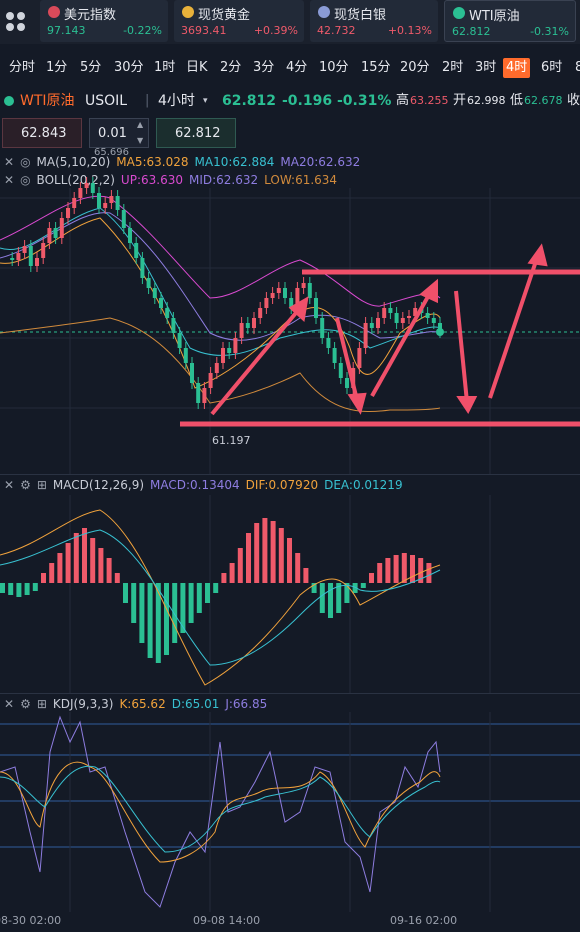 The height and width of the screenshot is (932, 580). I want to click on ticker-card-wti: WTI原油 62.812 -0.31%, so click(510, 21).